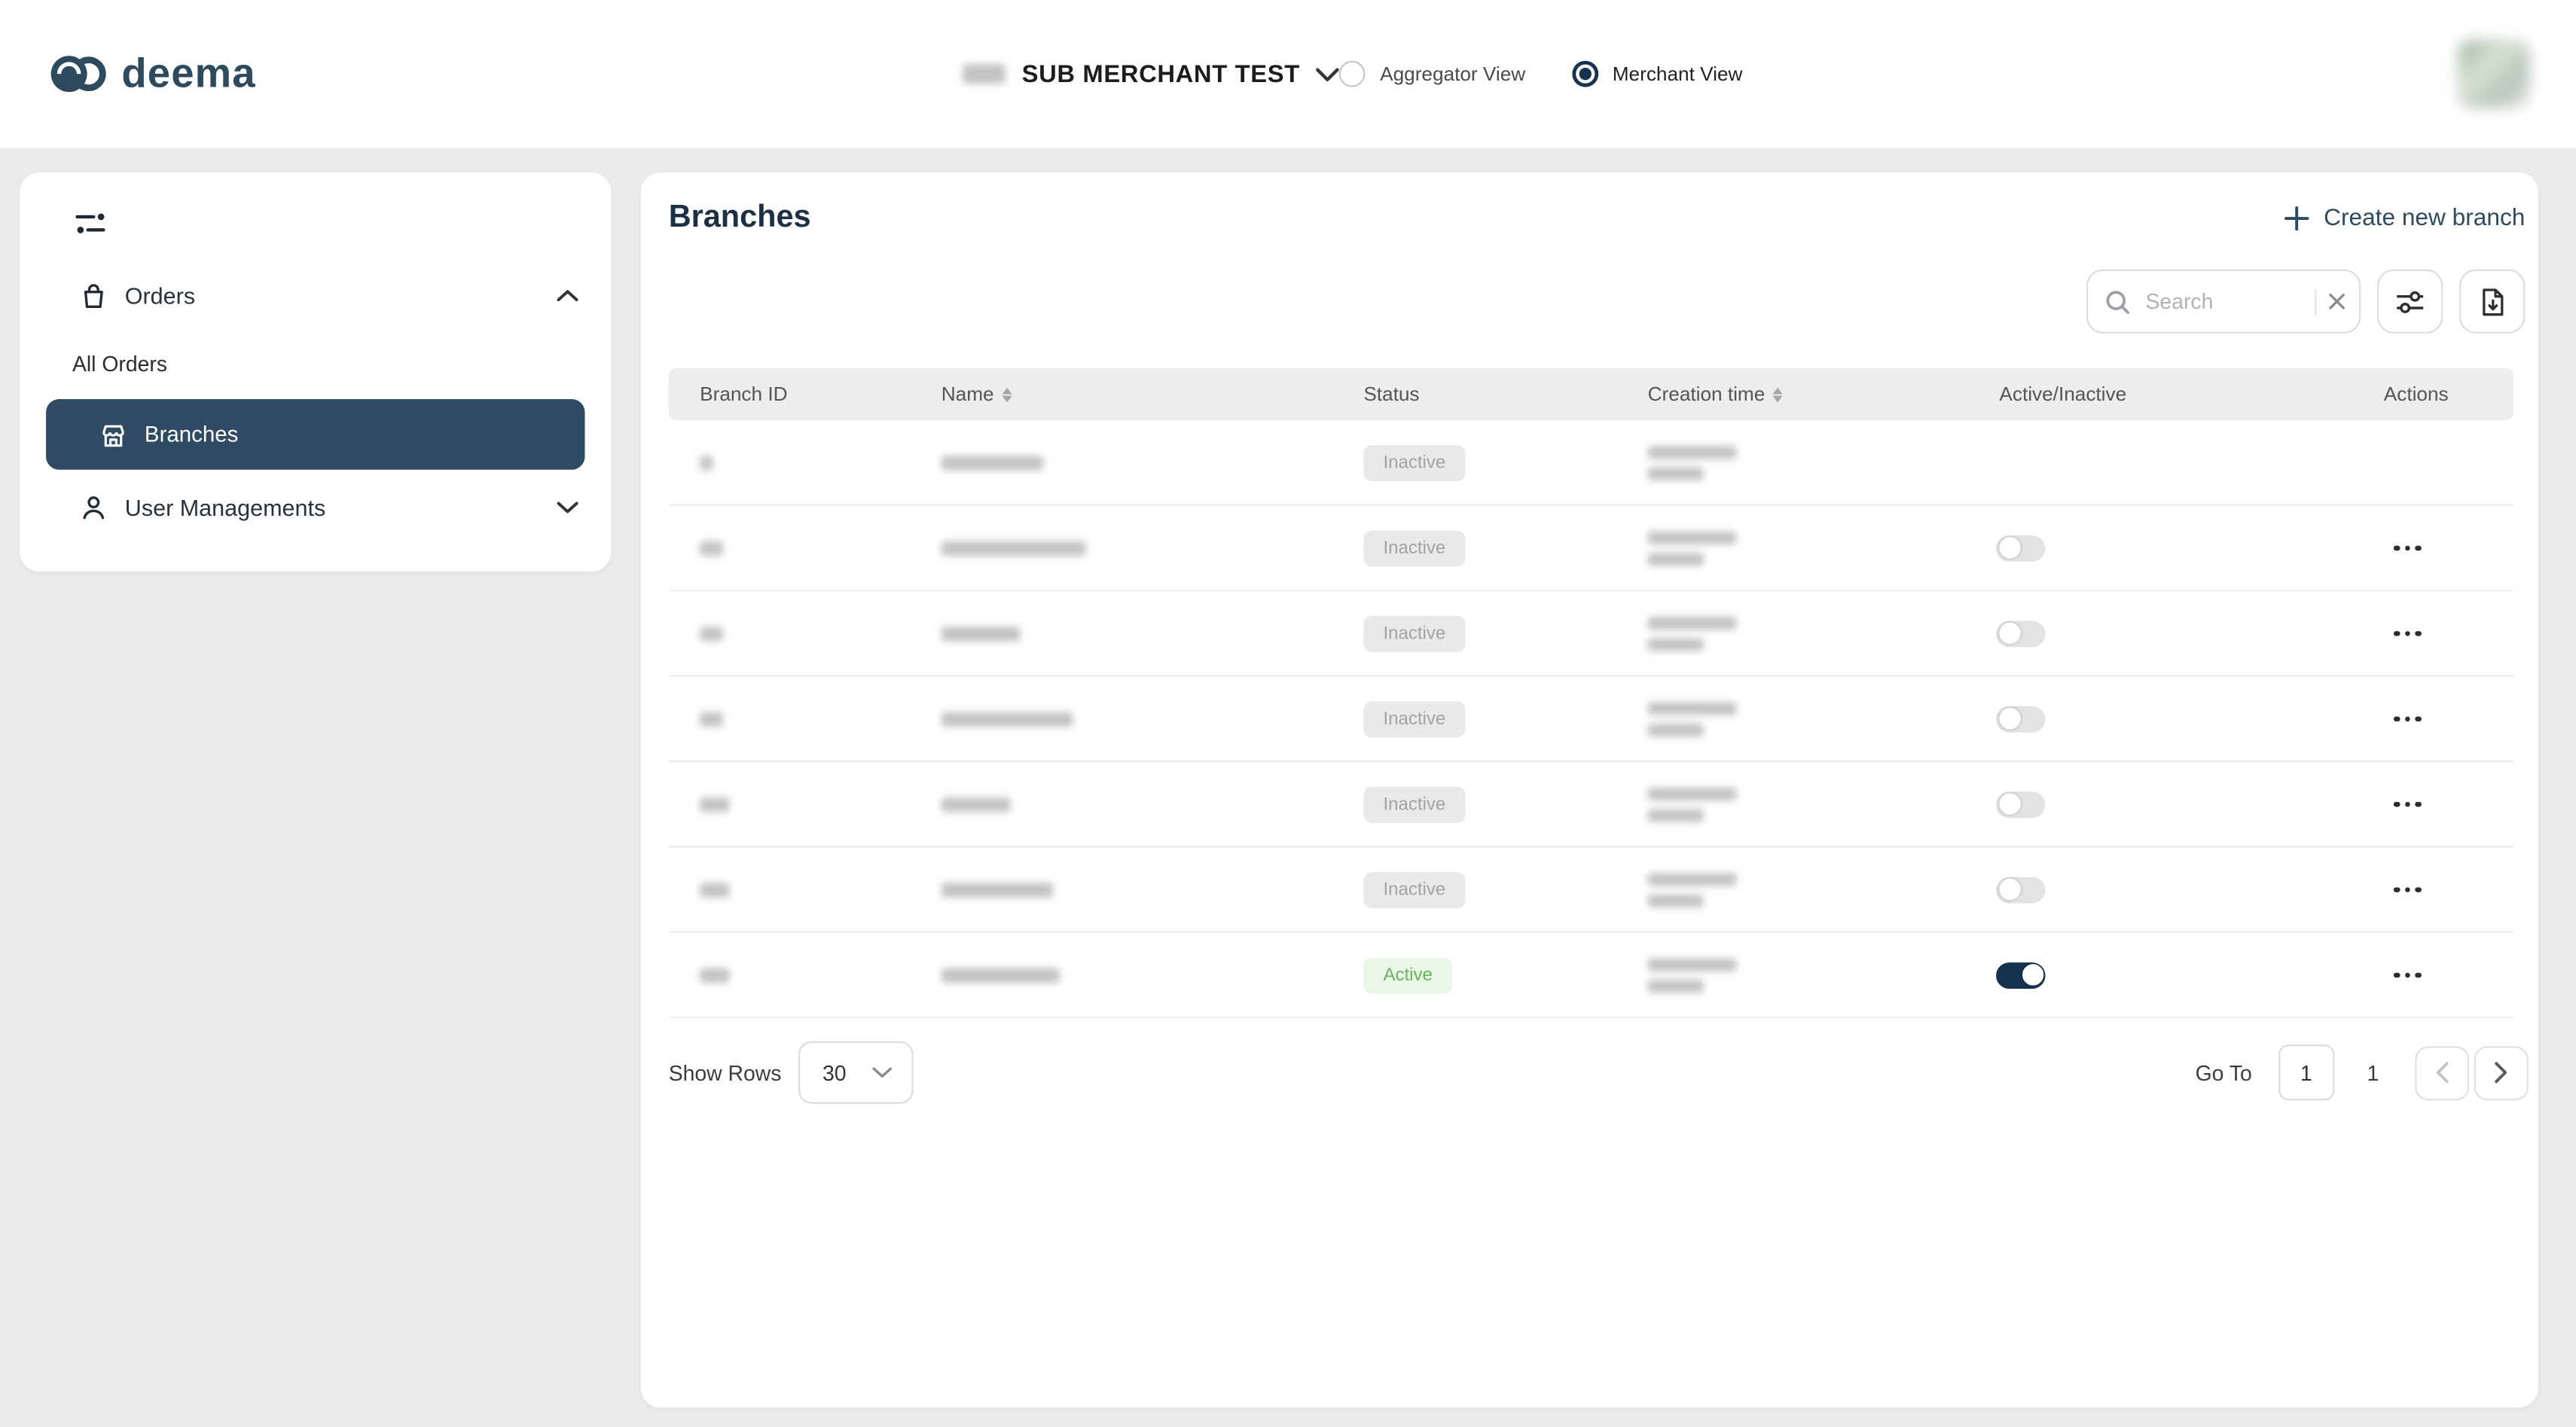  Describe the element at coordinates (2416, 395) in the screenshot. I see `col-actions: Actions` at that location.